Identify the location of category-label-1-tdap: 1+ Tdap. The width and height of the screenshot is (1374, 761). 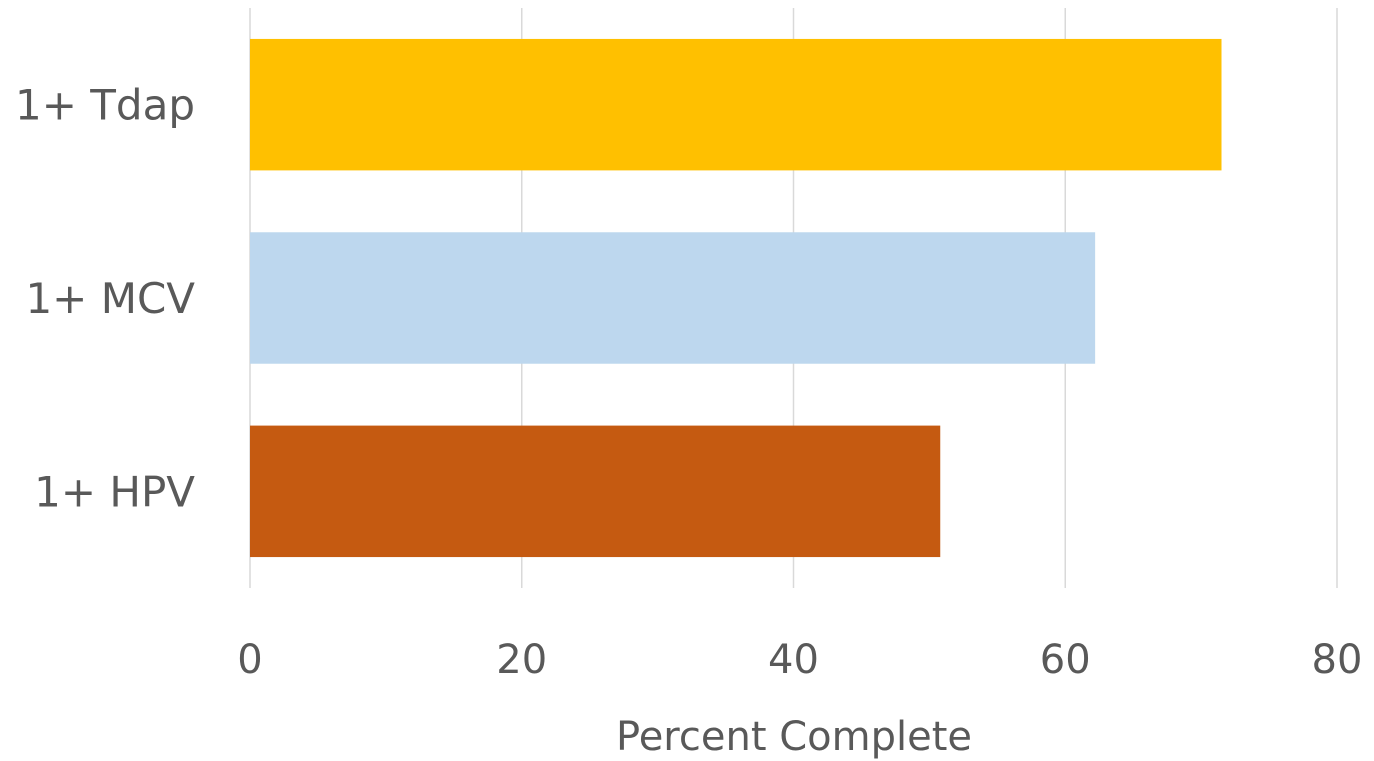
(105, 105).